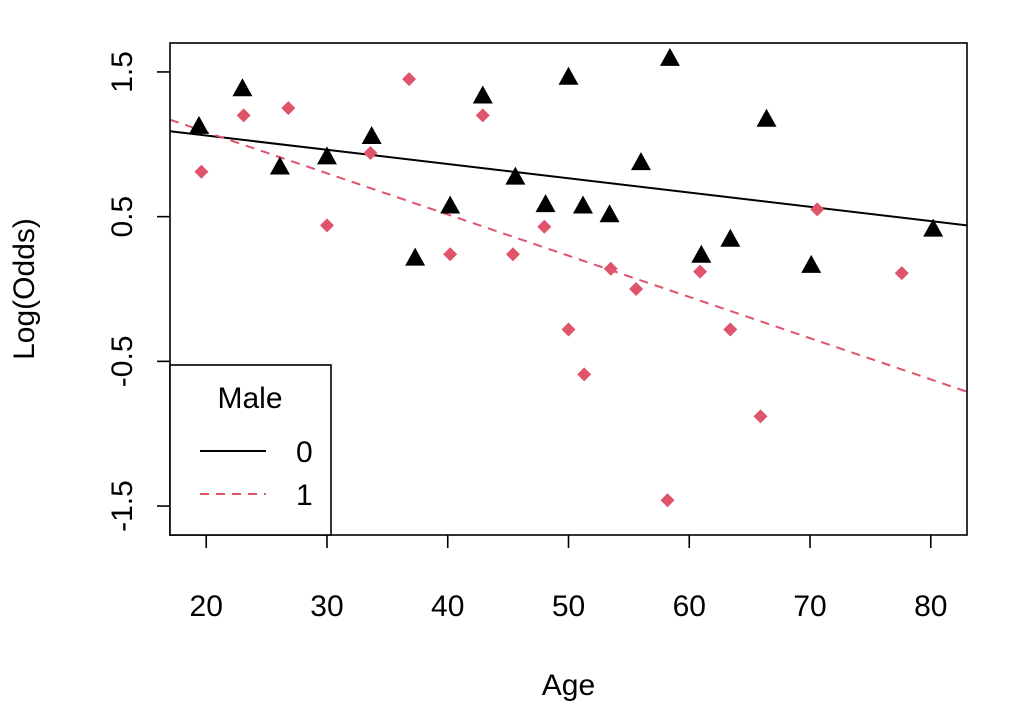  What do you see at coordinates (930, 606) in the screenshot?
I see `x-tick-label: 80` at bounding box center [930, 606].